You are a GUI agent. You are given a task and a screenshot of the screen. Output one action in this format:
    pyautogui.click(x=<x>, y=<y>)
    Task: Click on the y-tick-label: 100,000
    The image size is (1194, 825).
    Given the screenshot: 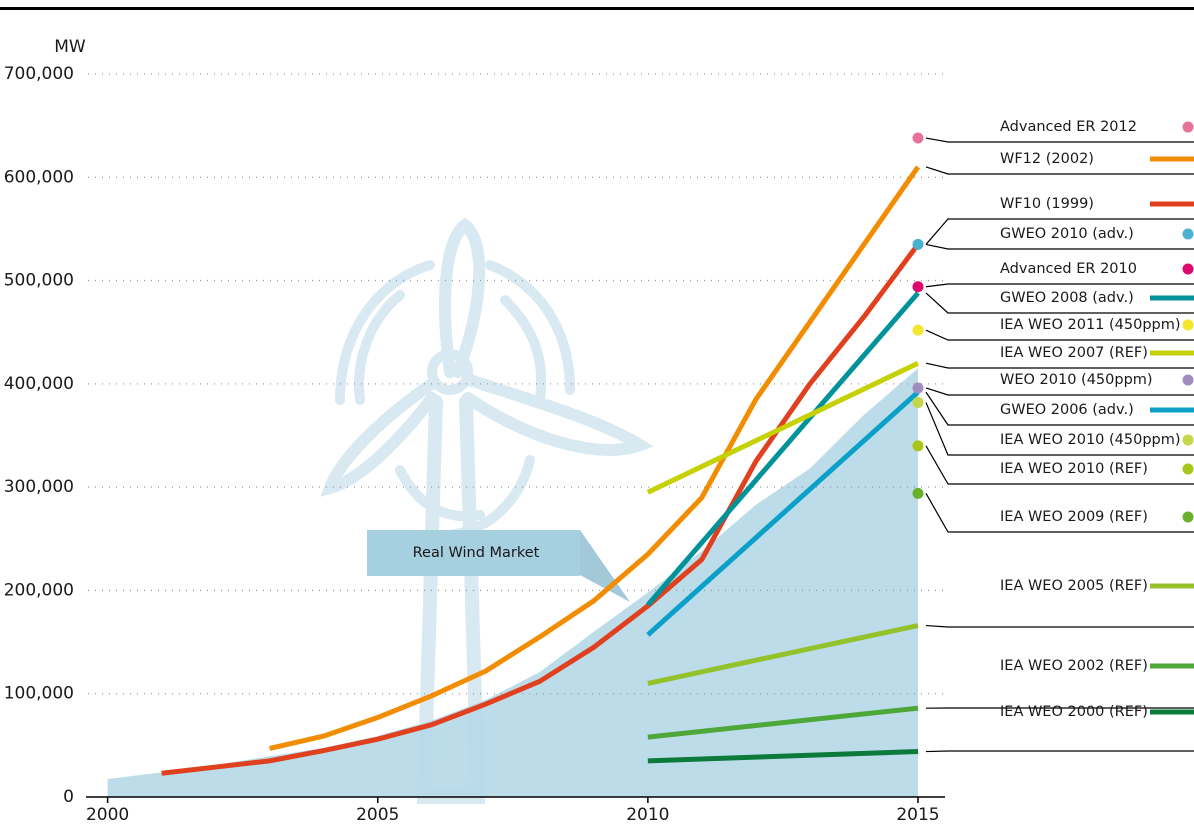 What is the action you would take?
    pyautogui.click(x=39, y=694)
    